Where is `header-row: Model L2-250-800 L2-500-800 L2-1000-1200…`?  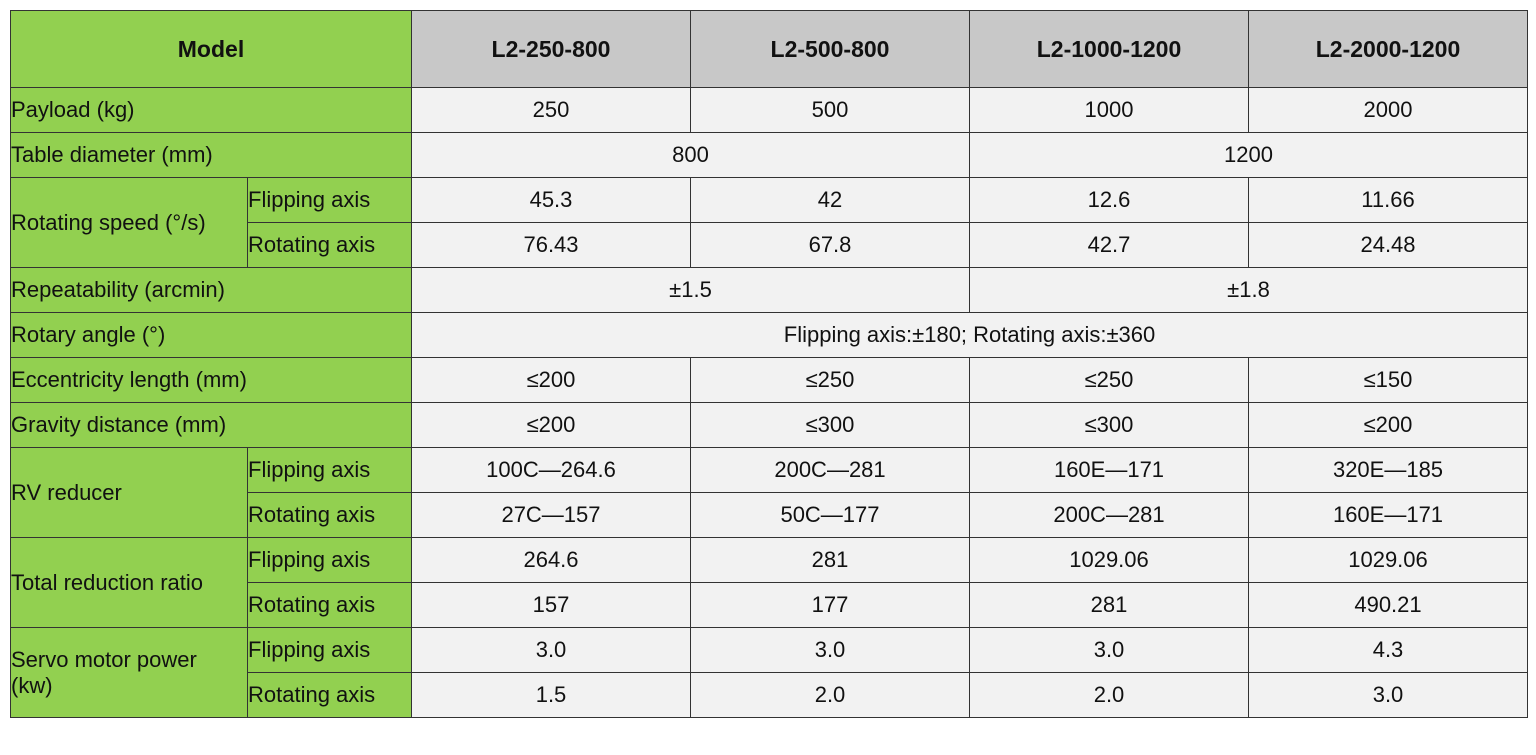 header-row: Model L2-250-800 L2-500-800 L2-1000-1200… is located at coordinates (769, 49).